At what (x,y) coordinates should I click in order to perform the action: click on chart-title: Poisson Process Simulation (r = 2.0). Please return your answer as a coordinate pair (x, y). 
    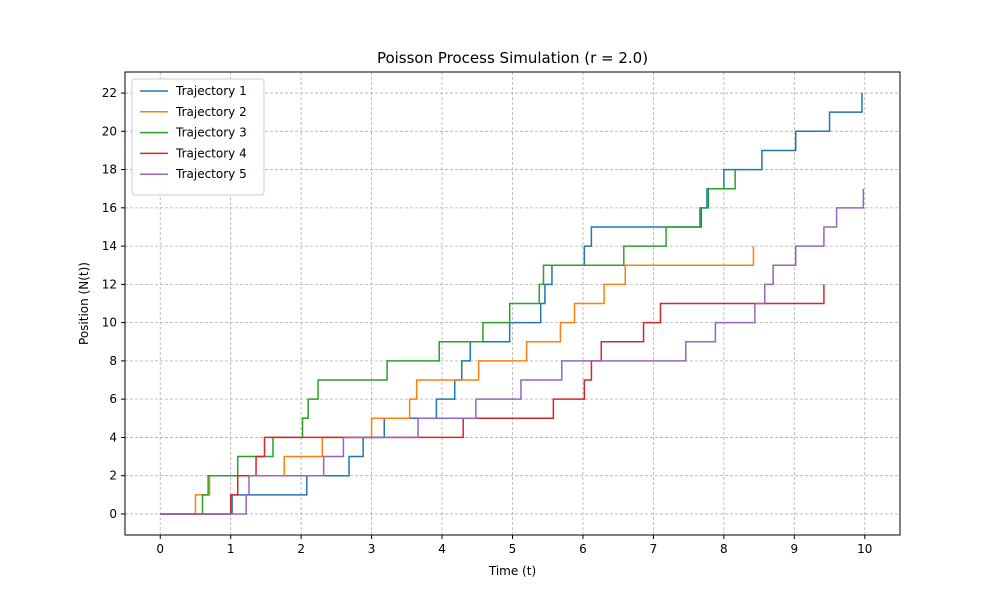
    Looking at the image, I should click on (512, 58).